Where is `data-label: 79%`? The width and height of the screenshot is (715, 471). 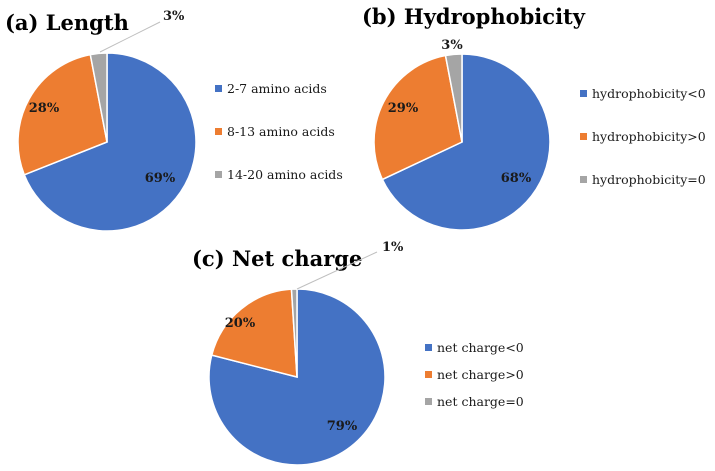 data-label: 79% is located at coordinates (342, 426).